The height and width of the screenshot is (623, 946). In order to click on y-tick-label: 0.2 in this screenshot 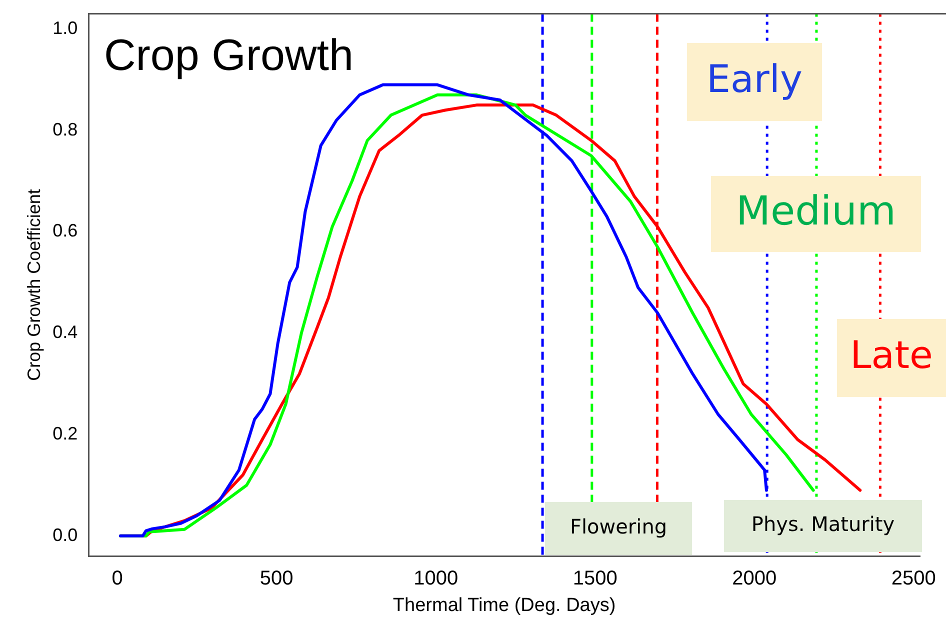, I will do `click(65, 434)`.